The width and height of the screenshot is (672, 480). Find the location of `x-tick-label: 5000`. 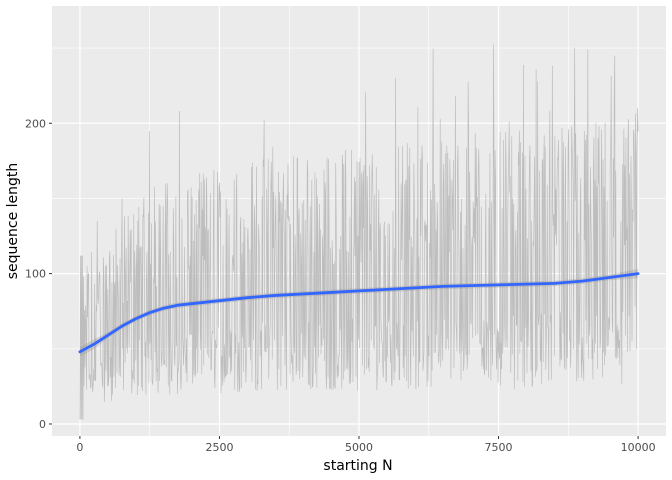

x-tick-label: 5000 is located at coordinates (359, 447).